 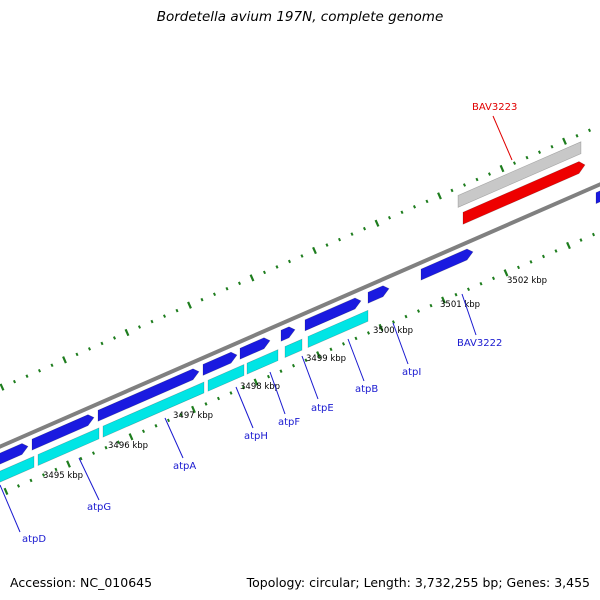 I want to click on gene-label: atpG, so click(x=99, y=507).